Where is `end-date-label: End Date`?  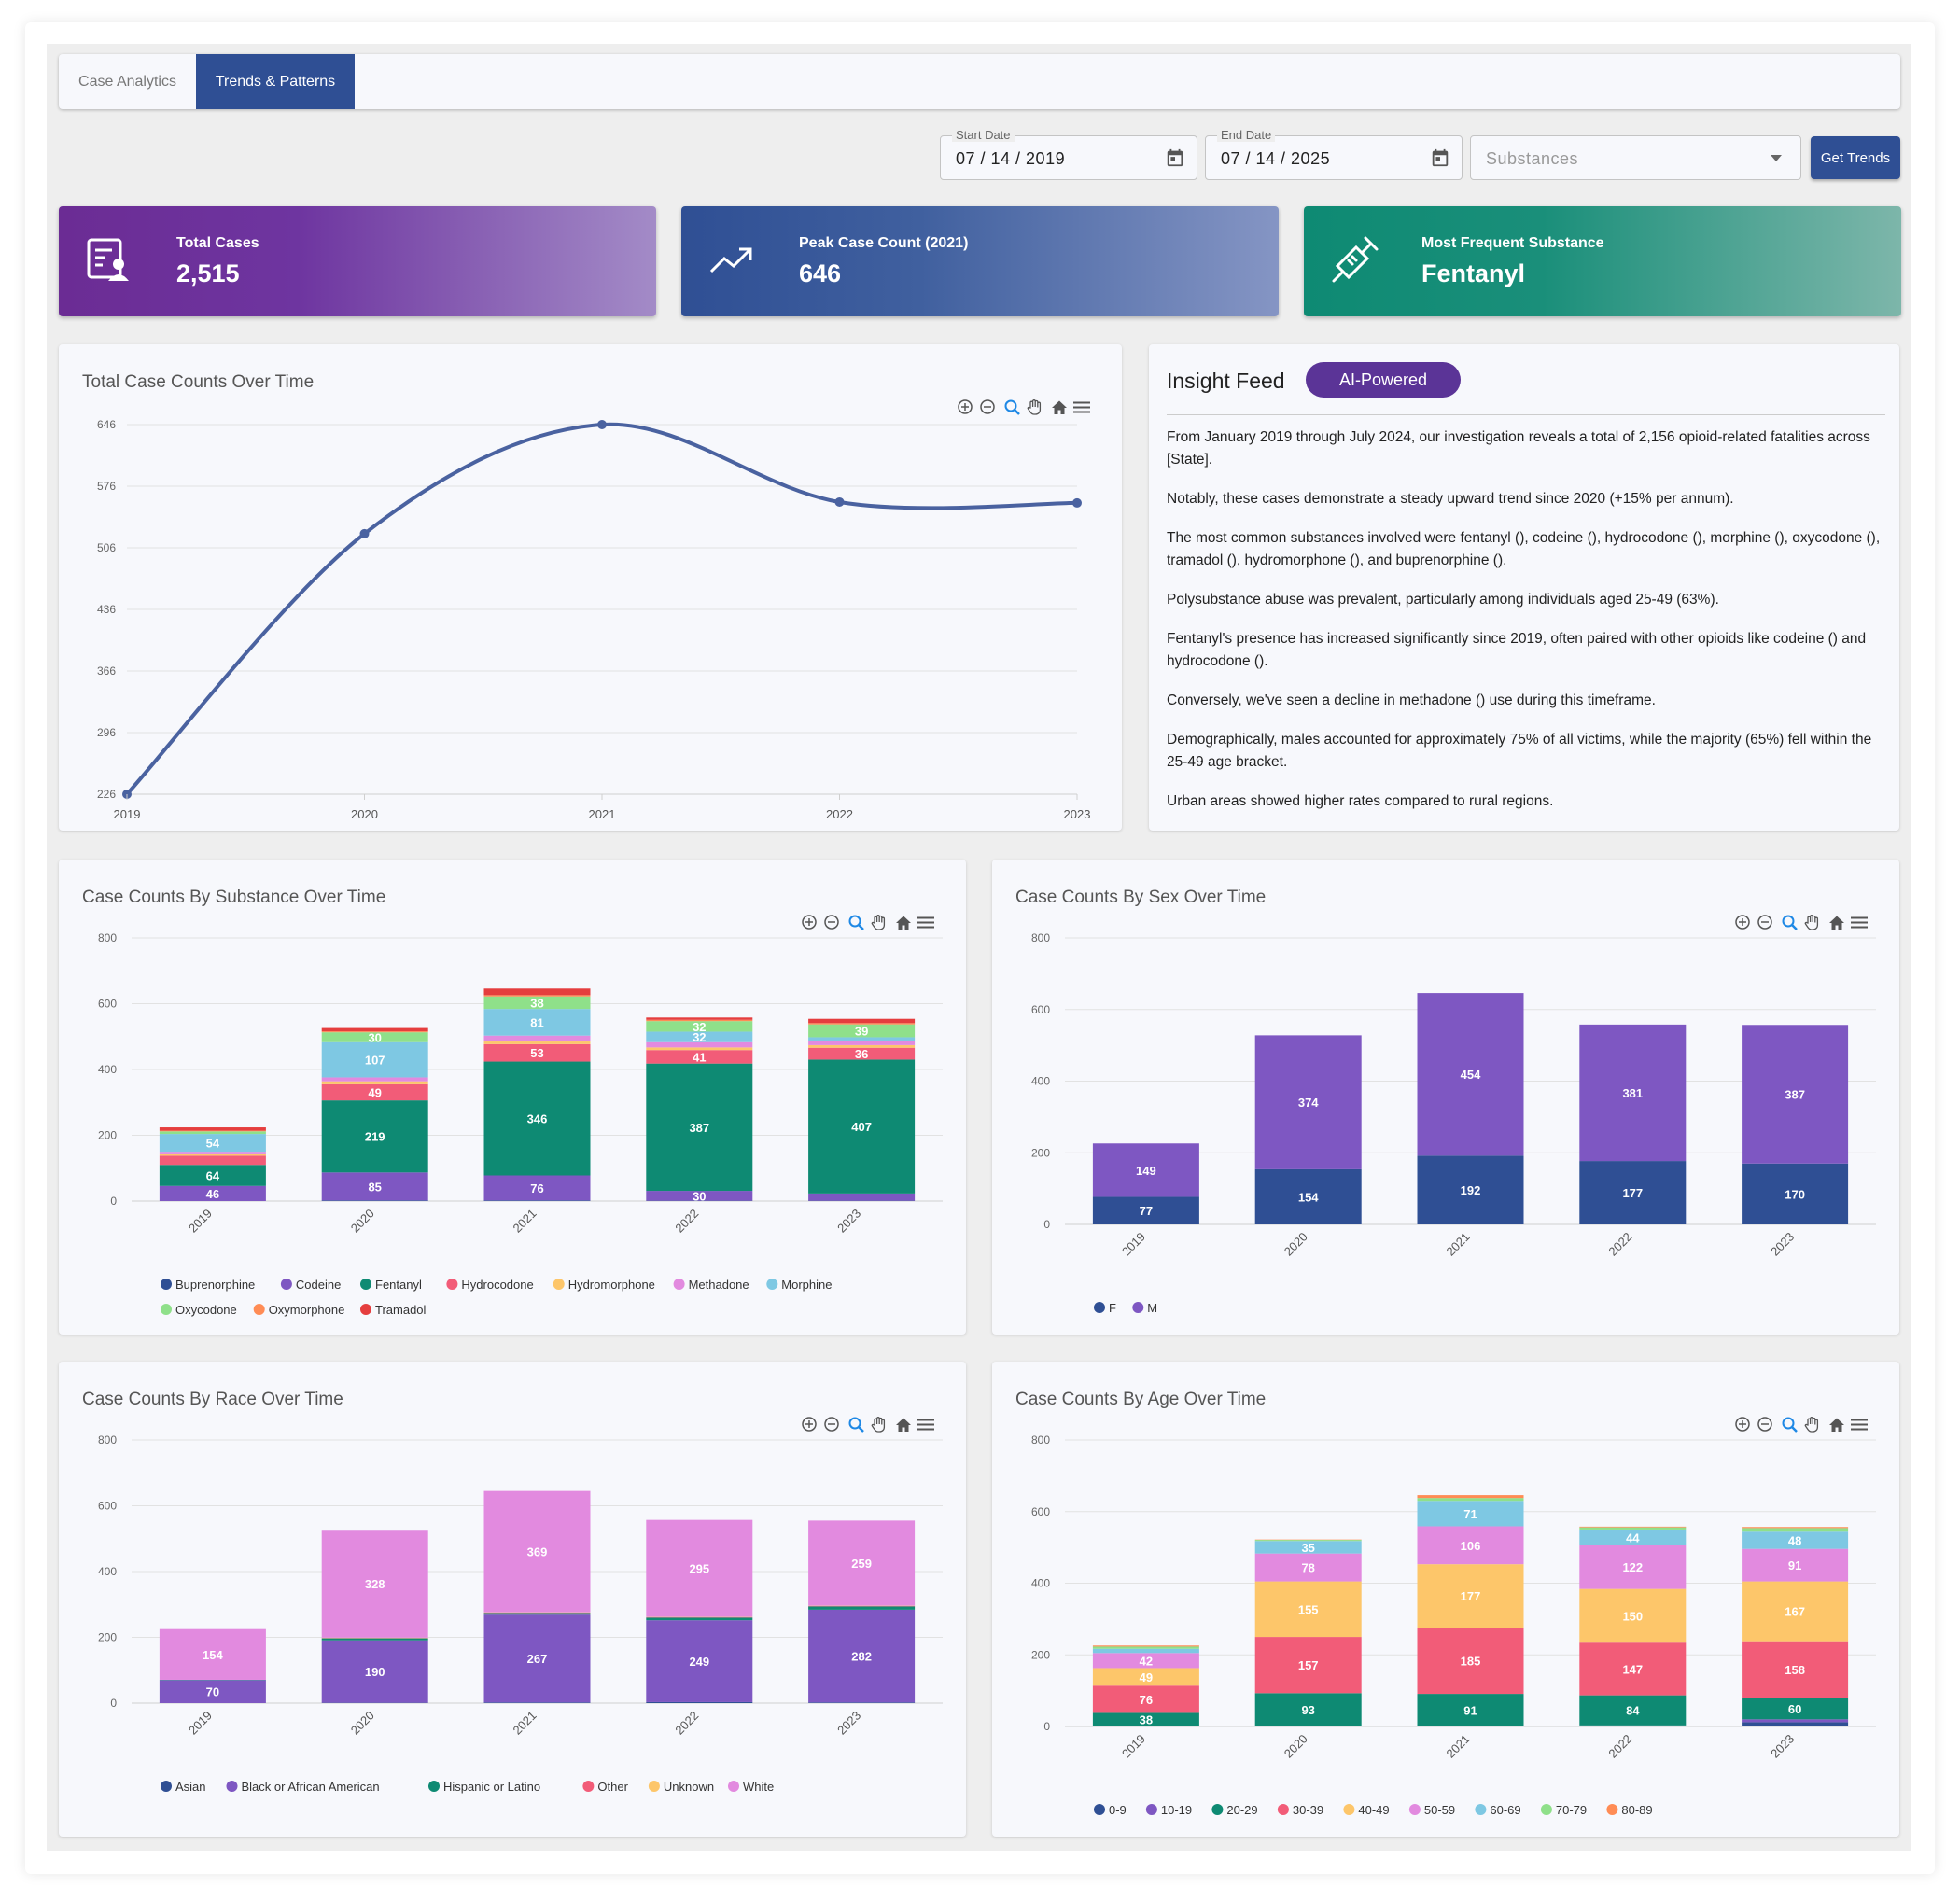
end-date-label: End Date is located at coordinates (1246, 135).